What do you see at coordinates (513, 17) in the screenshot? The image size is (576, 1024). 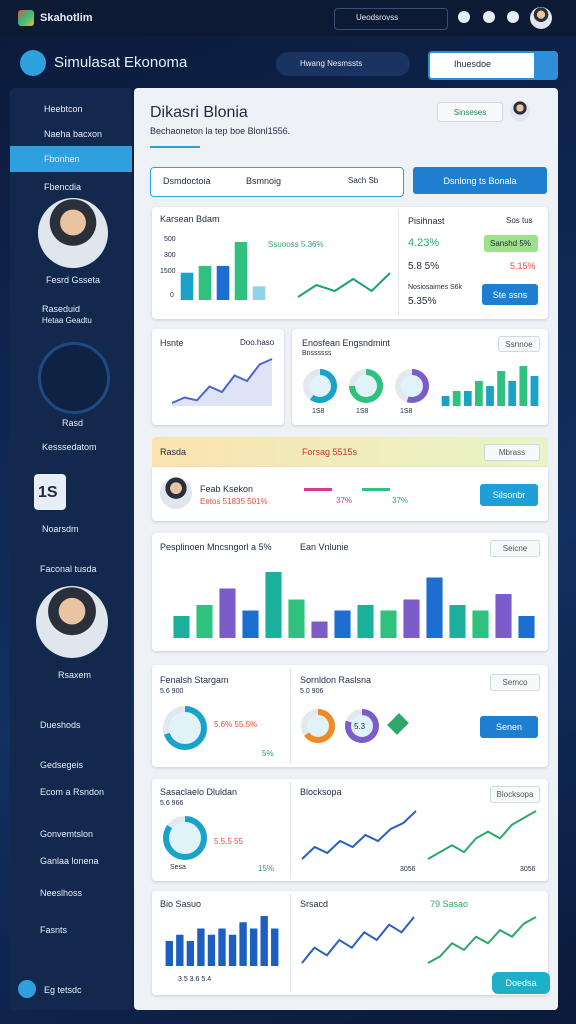 I see `settings-icon` at bounding box center [513, 17].